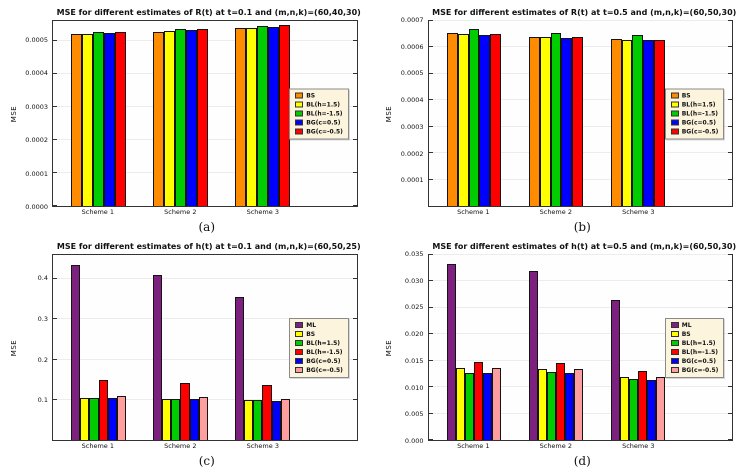  Describe the element at coordinates (414, 280) in the screenshot. I see `y-tick-label: 0.030` at that location.